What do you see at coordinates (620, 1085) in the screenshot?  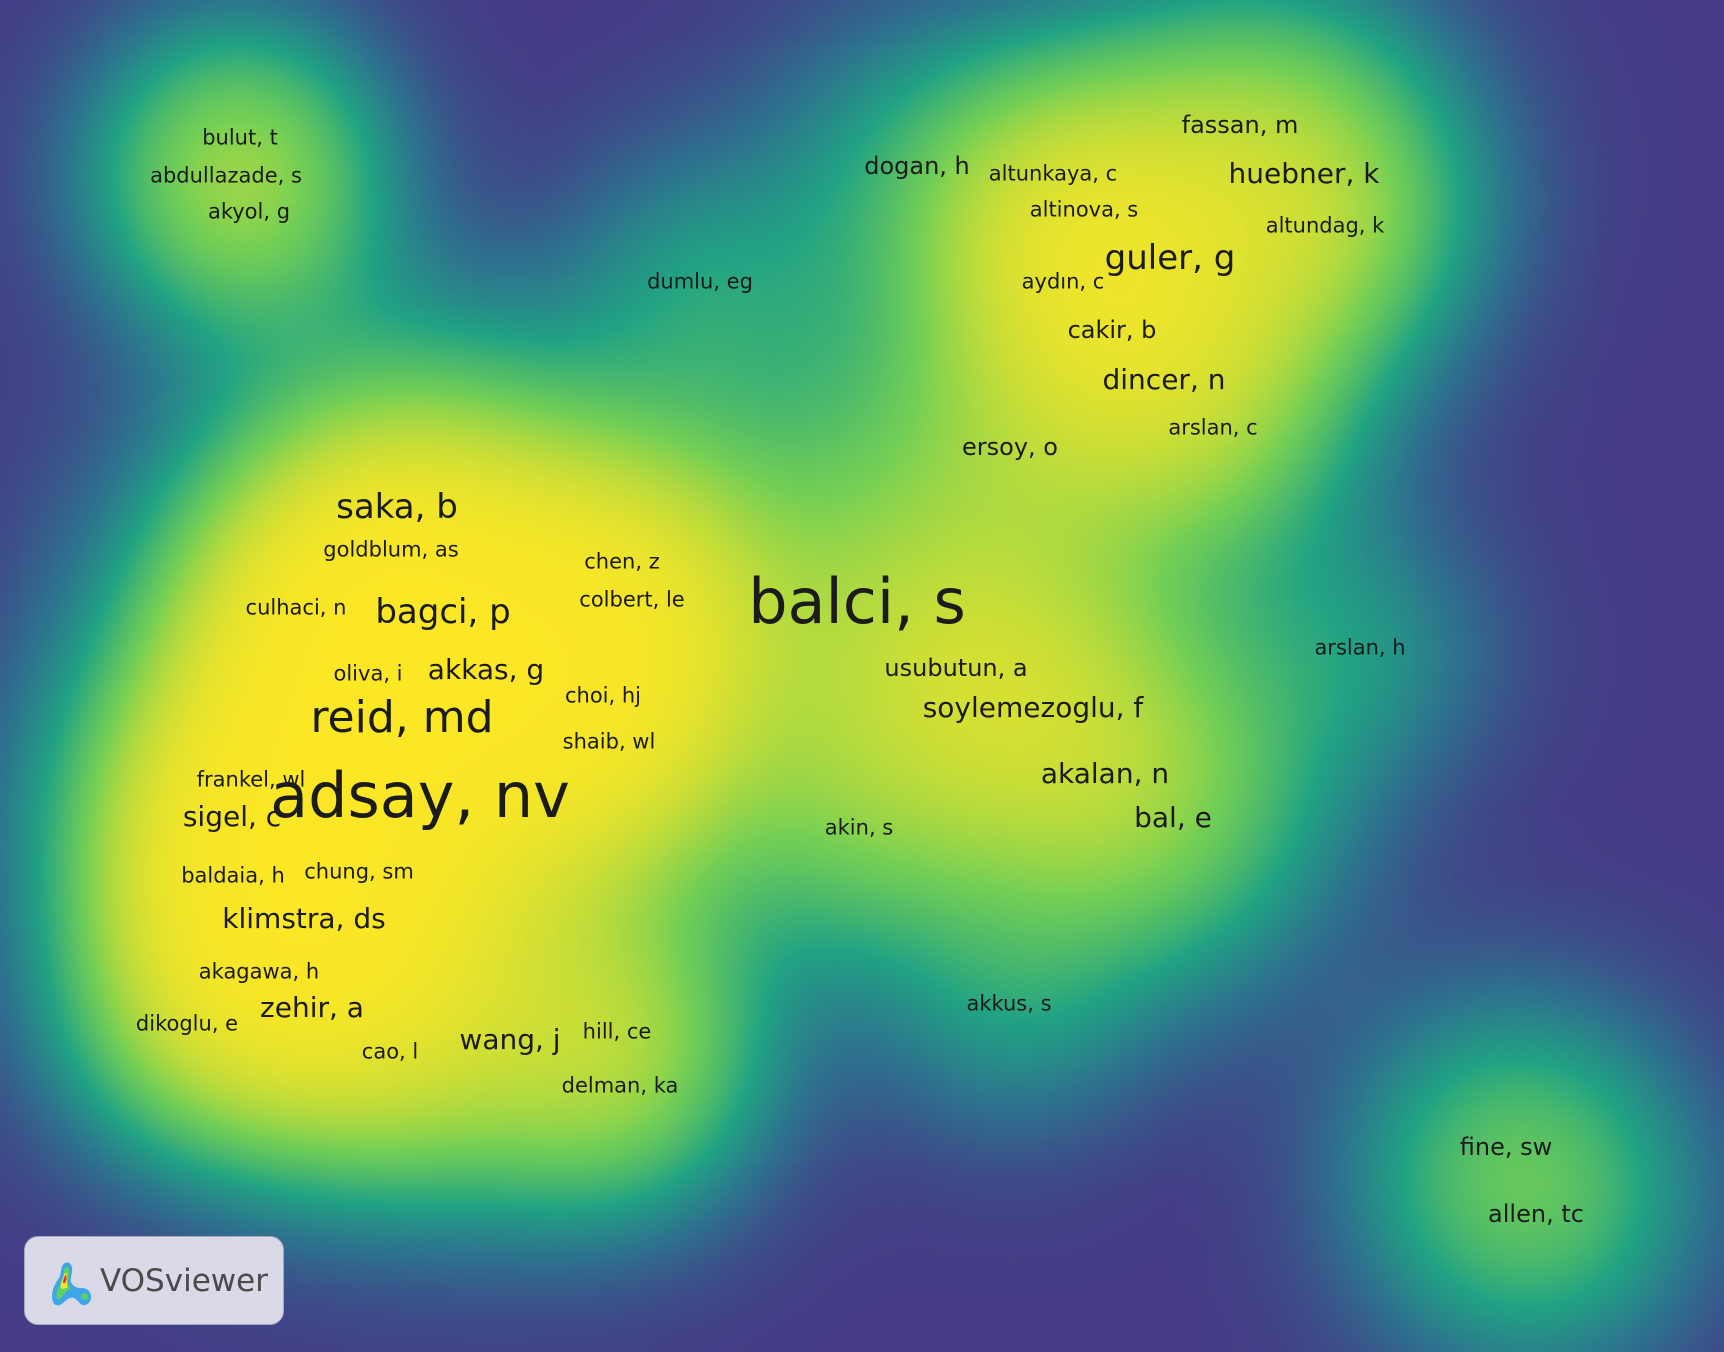 I see `node-label: delman, ka` at bounding box center [620, 1085].